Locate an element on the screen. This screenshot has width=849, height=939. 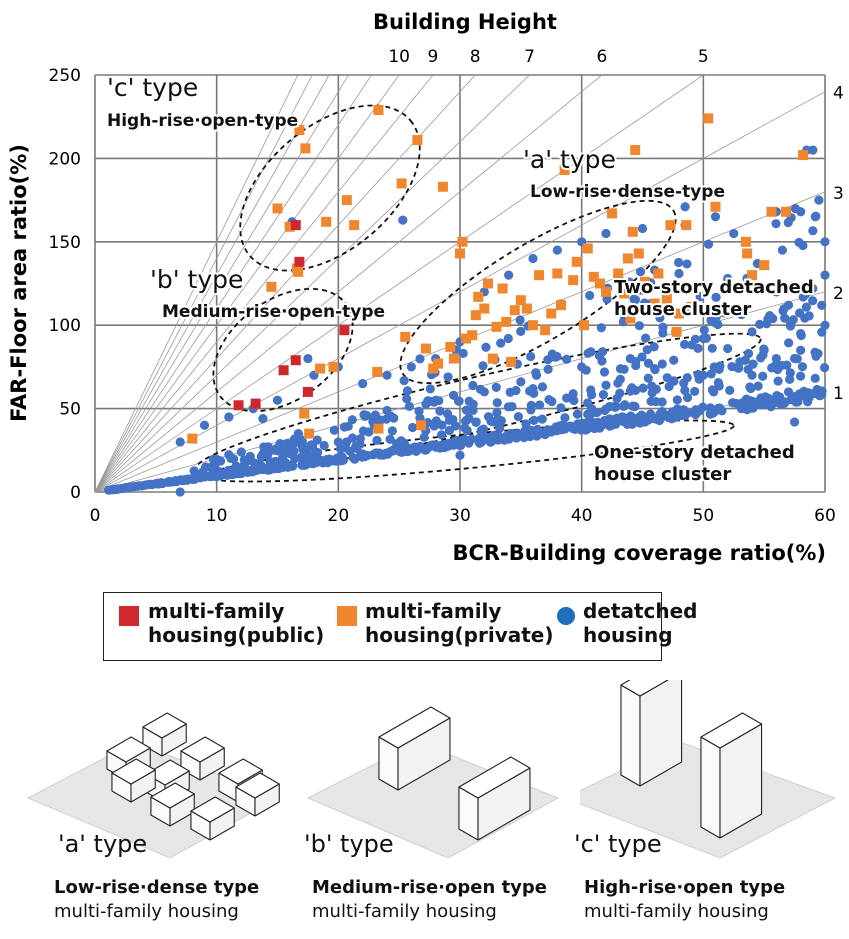
high-rise-open-illustration is located at coordinates (700, 759).